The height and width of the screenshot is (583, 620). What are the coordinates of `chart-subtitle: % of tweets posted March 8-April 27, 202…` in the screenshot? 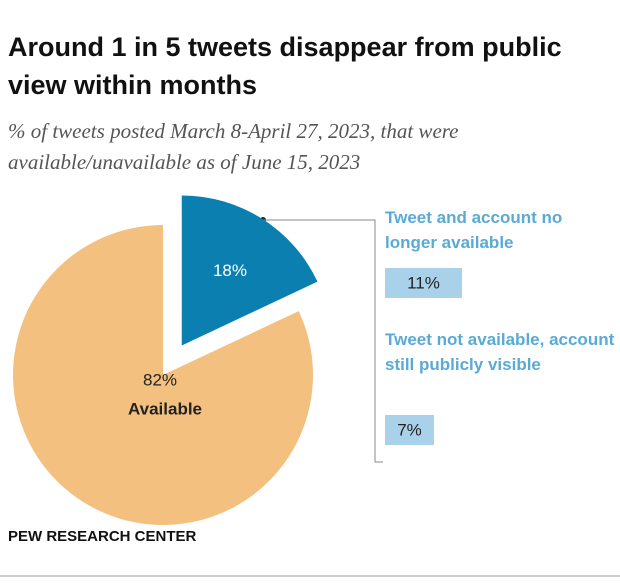 It's located at (233, 146).